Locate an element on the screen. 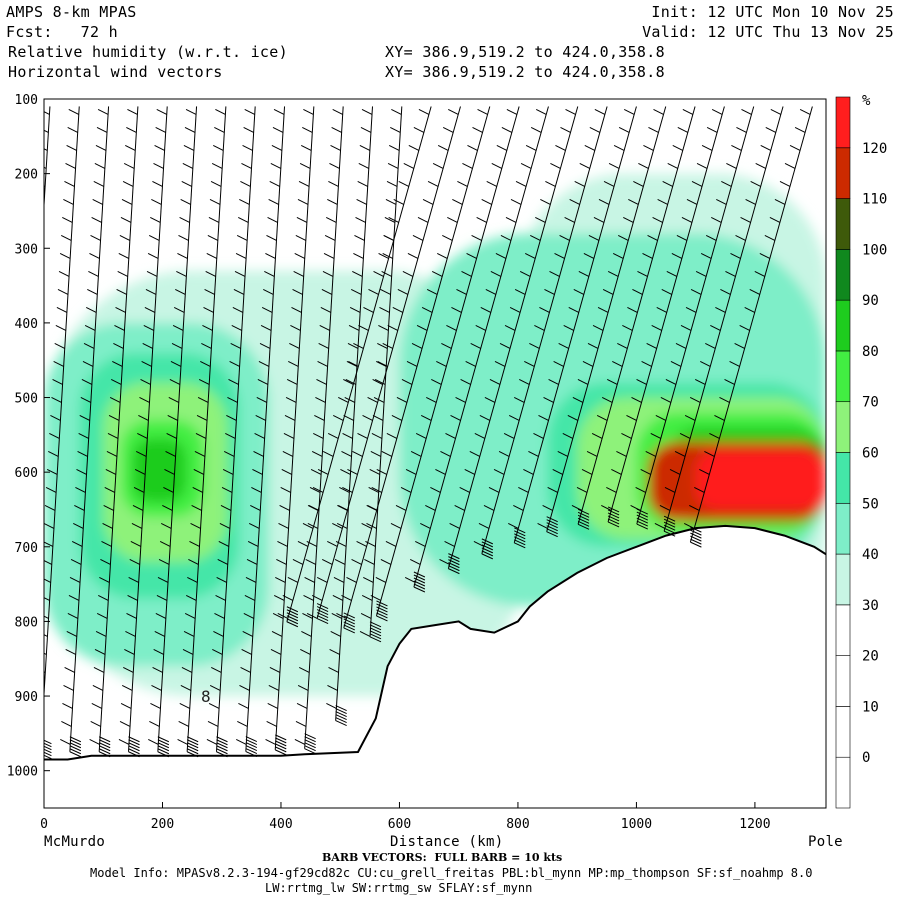 This screenshot has width=900, height=900. y-axis: 100 200 300 400 500 600 700 800 900 1000 is located at coordinates (28, 436).